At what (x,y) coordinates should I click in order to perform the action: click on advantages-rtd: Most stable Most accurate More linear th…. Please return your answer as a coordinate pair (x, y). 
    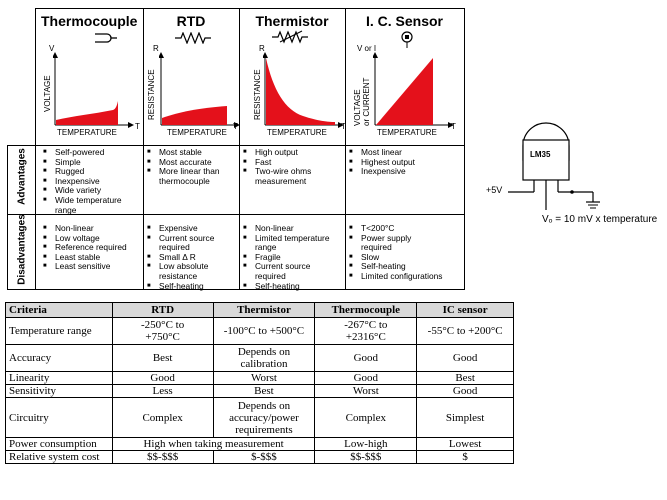
    Looking at the image, I should click on (192, 166).